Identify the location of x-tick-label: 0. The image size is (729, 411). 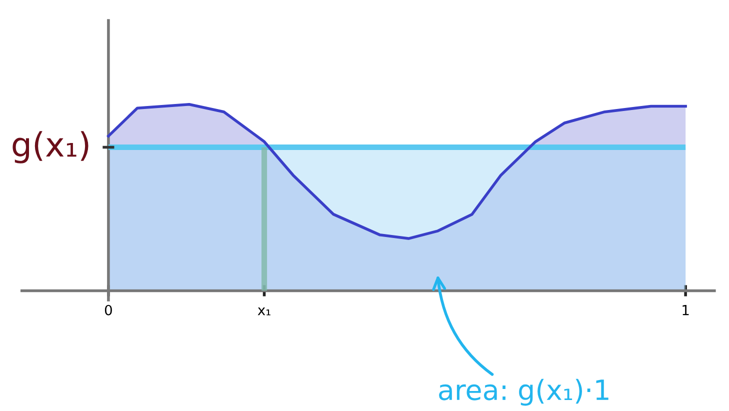
(108, 310).